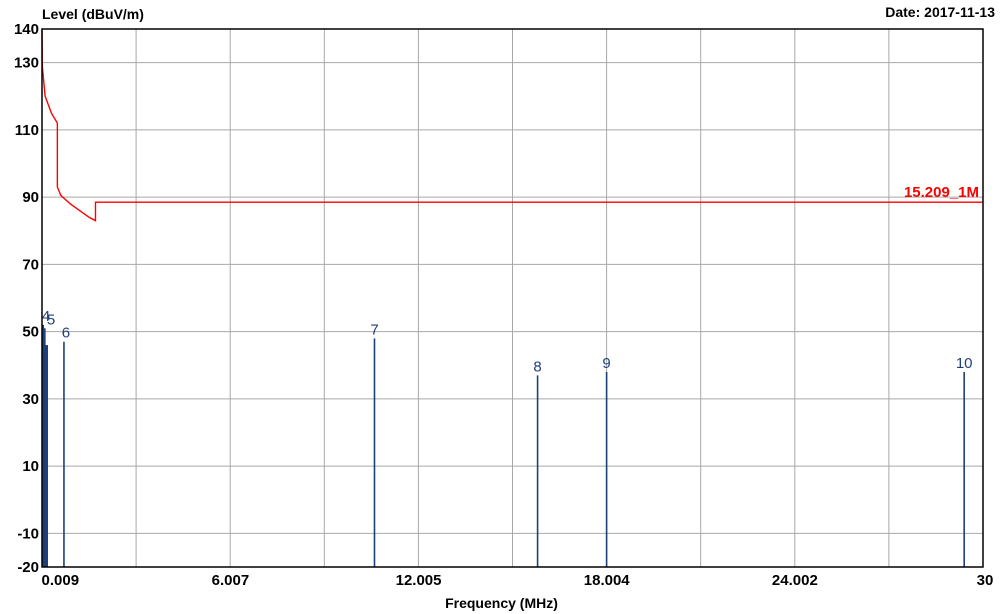 The image size is (1003, 614). What do you see at coordinates (30, 264) in the screenshot?
I see `y-tick-label: 70` at bounding box center [30, 264].